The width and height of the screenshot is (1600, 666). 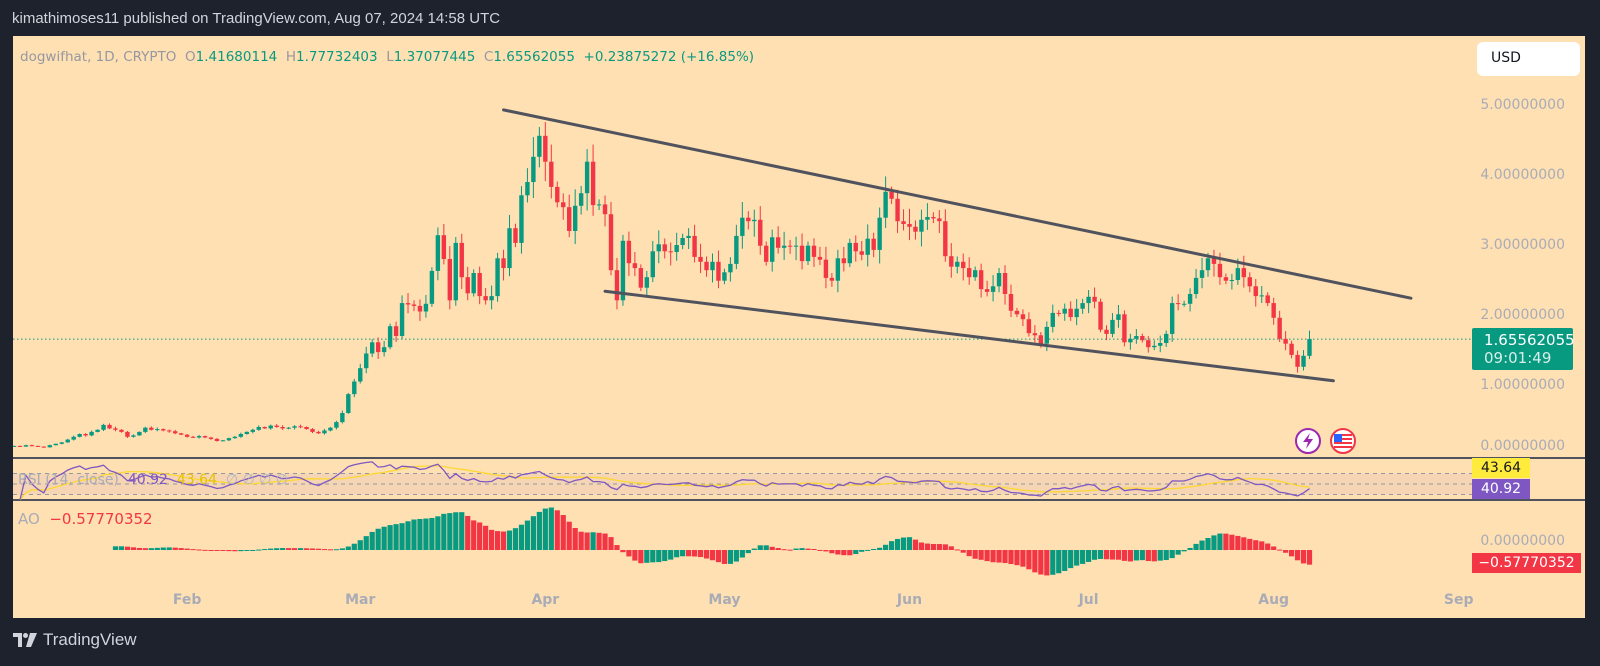 I want to click on rsi-legend: RSI (14, close) 40.92 43.64 ∅ ∅ ∅ ∅, so click(x=153, y=480).